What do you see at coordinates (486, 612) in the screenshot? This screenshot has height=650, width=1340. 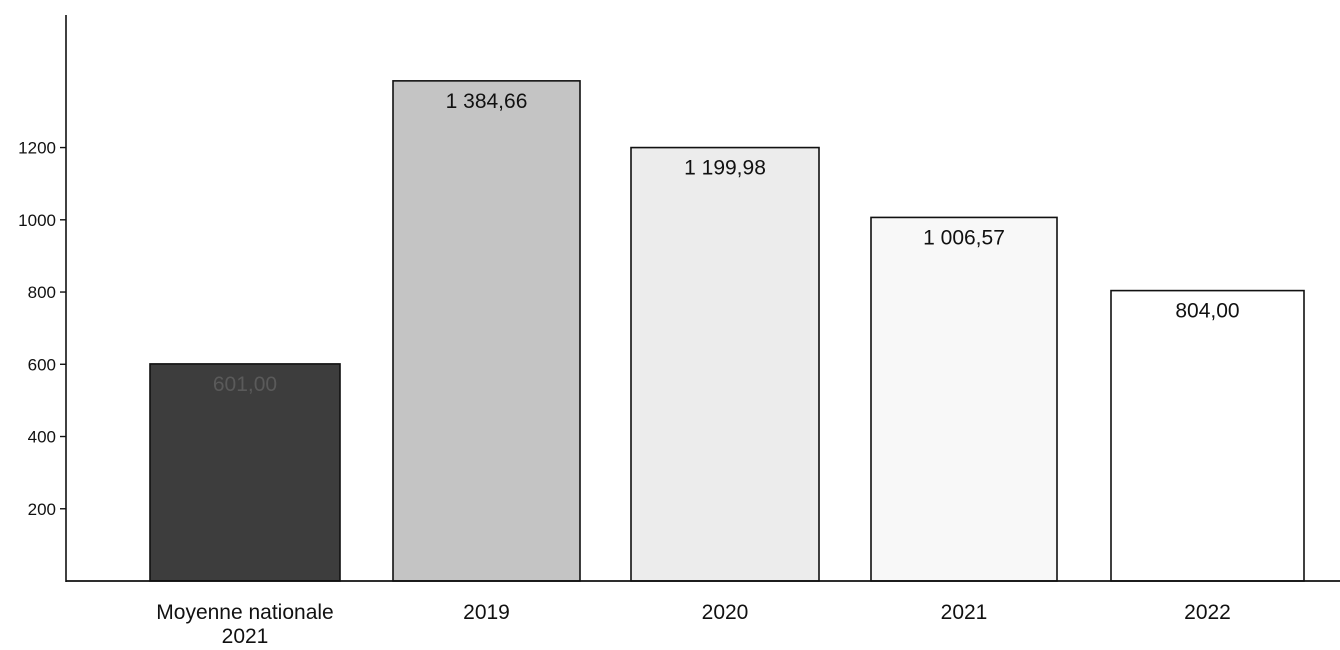 I see `x-category-label: 2019` at bounding box center [486, 612].